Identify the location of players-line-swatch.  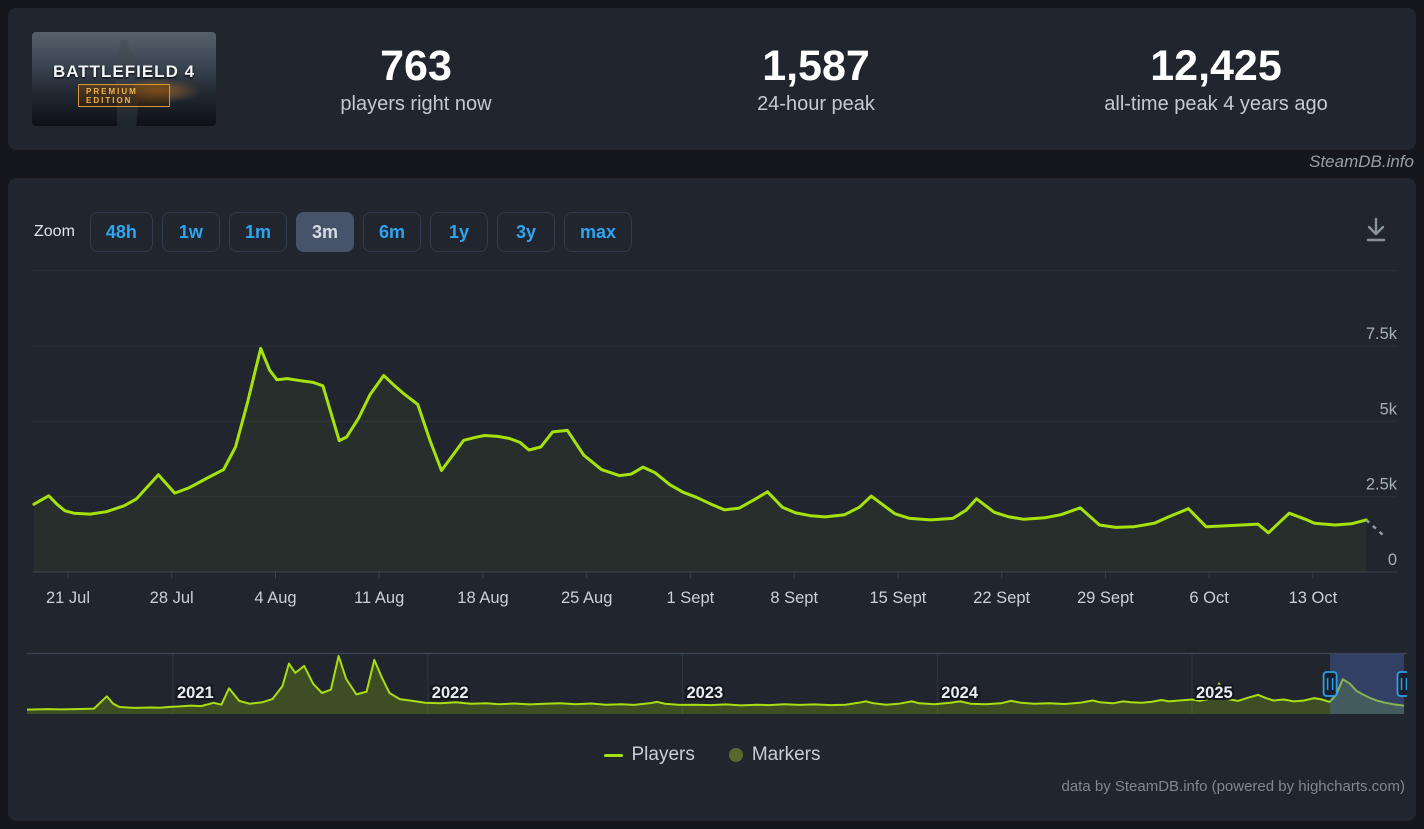
(613, 755).